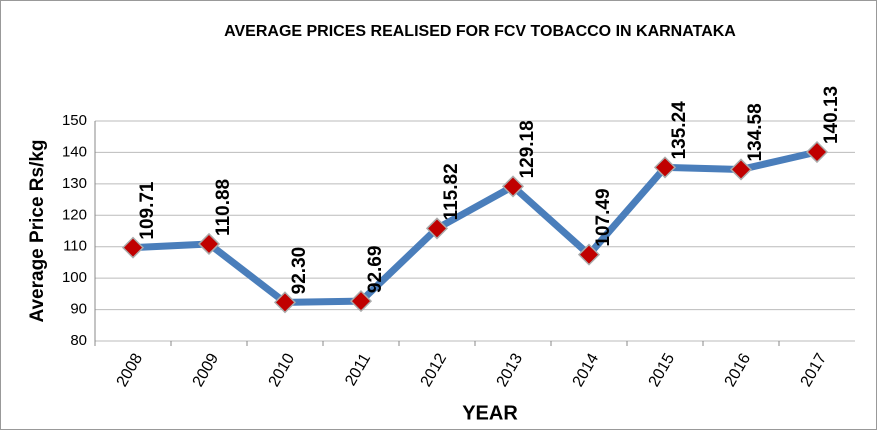 The height and width of the screenshot is (430, 877). Describe the element at coordinates (527, 149) in the screenshot. I see `value-label: 129.18` at that location.